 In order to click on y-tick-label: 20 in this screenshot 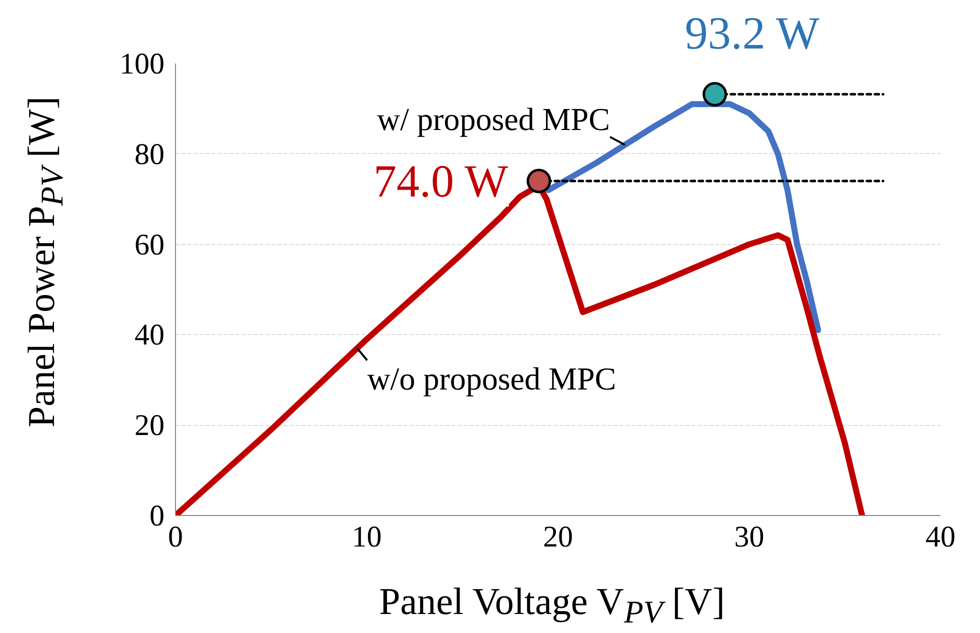, I will do `click(149, 425)`.